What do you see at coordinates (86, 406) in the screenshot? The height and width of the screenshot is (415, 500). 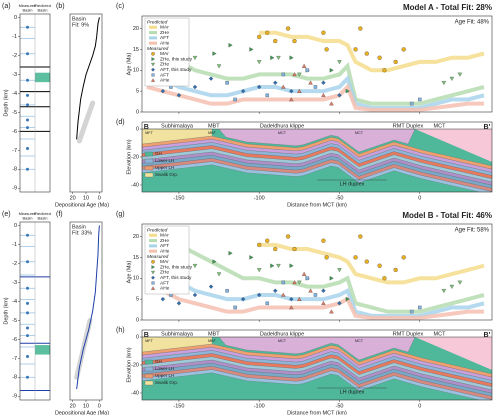 I see `x-tick-label: 10` at bounding box center [86, 406].